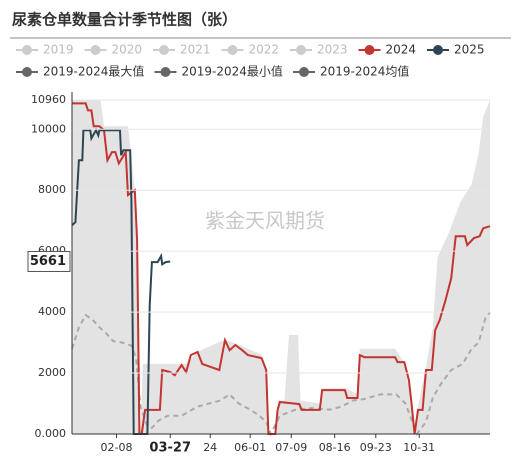 This screenshot has height=460, width=521. Describe the element at coordinates (51, 433) in the screenshot. I see `y-tick-label: 0.000` at that location.